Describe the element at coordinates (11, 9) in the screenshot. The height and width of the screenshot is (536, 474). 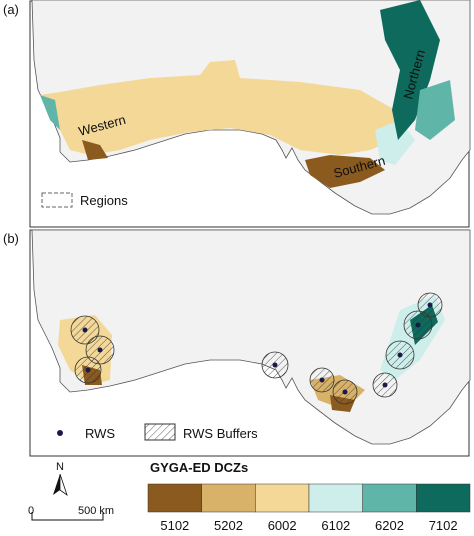
I see `panel-label: (a)` at that location.